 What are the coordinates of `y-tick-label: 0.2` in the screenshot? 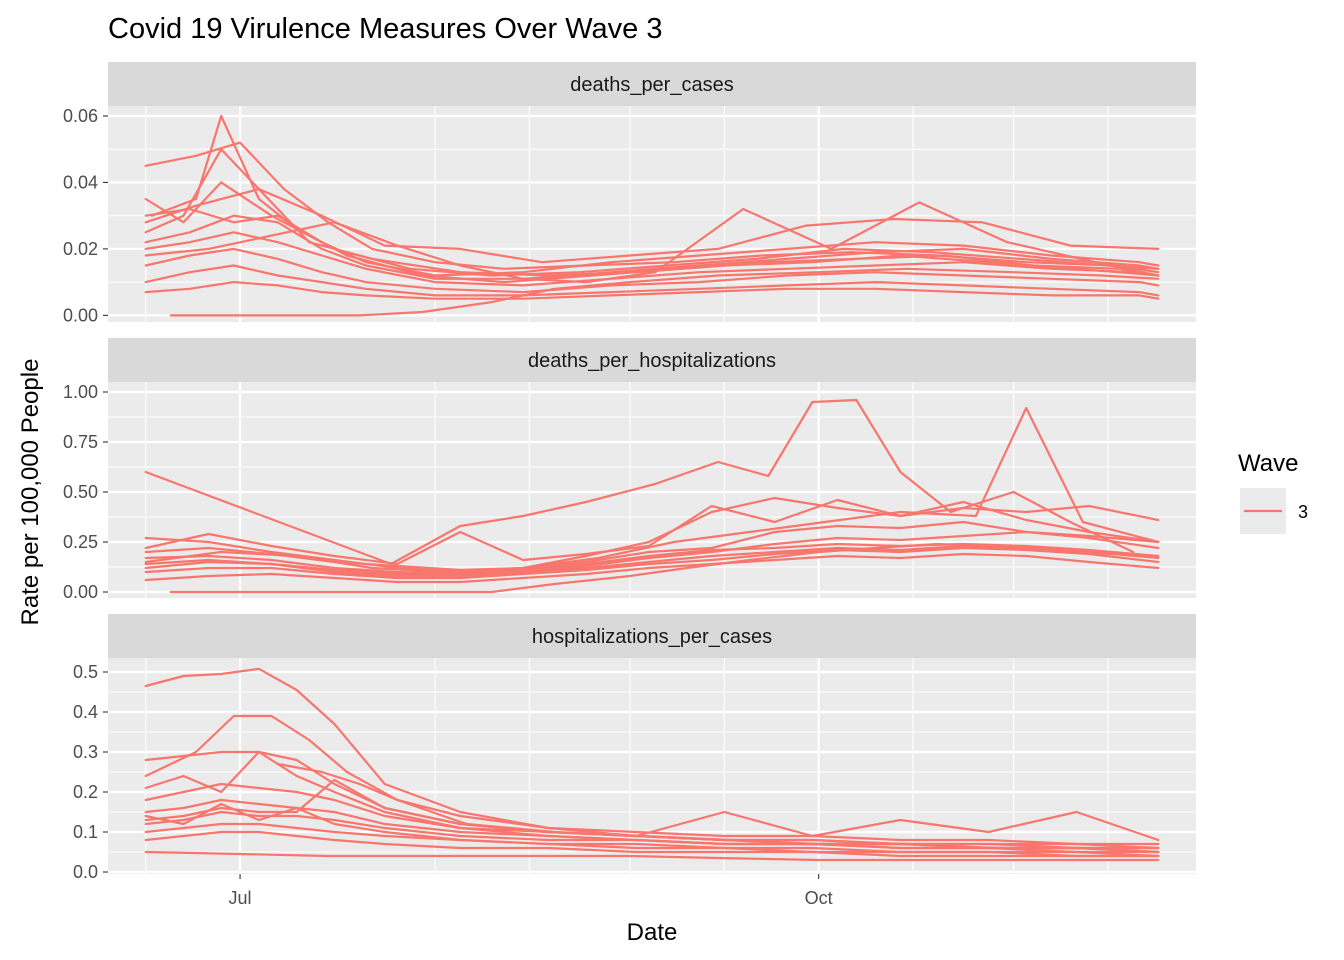 It's located at (85, 792).